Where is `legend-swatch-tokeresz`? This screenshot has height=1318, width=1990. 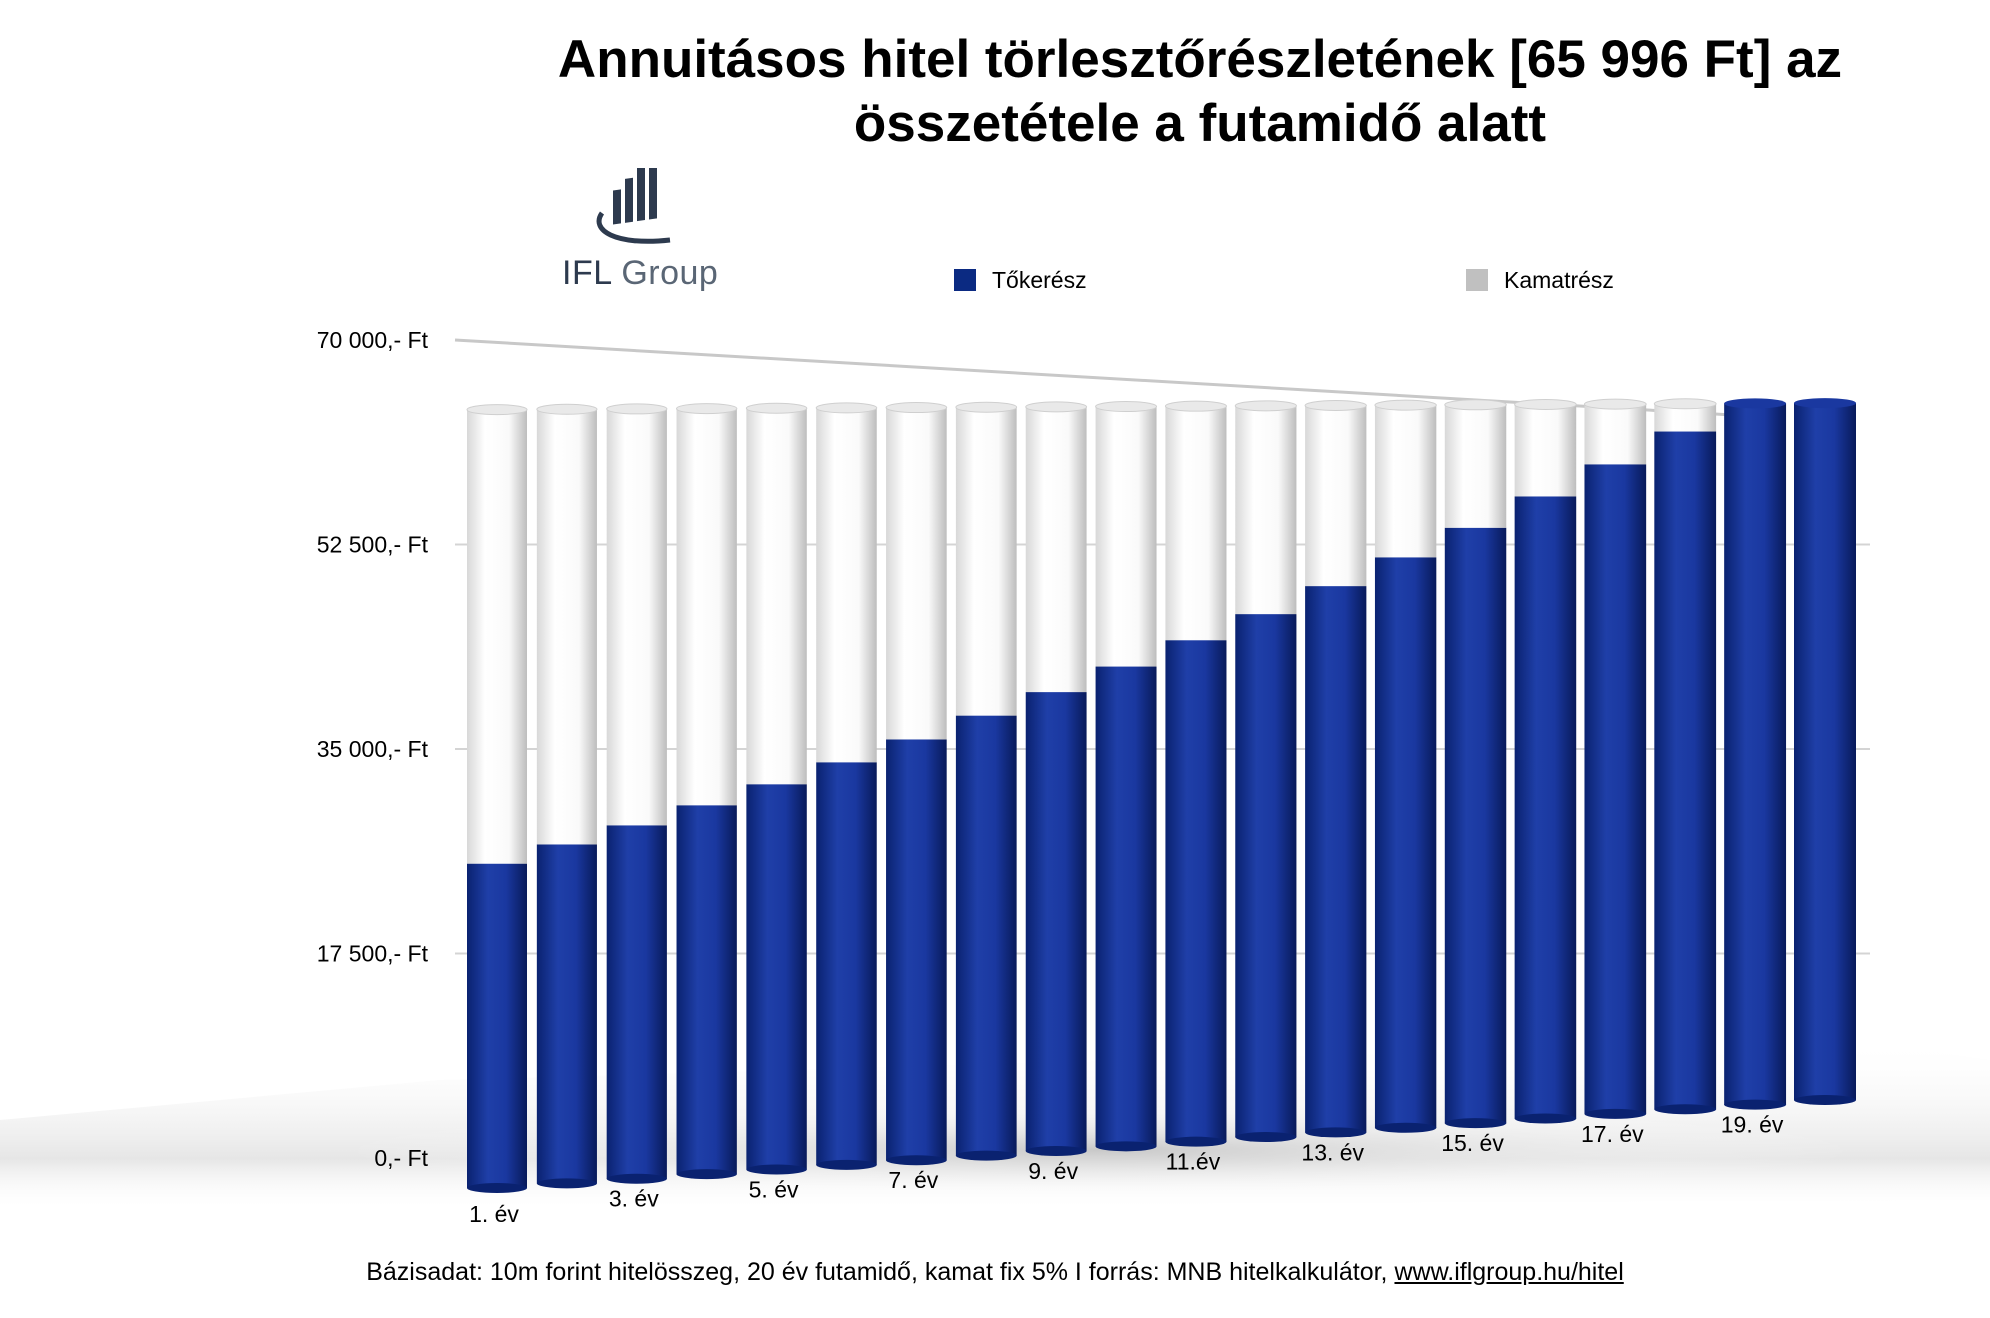 legend-swatch-tokeresz is located at coordinates (965, 280).